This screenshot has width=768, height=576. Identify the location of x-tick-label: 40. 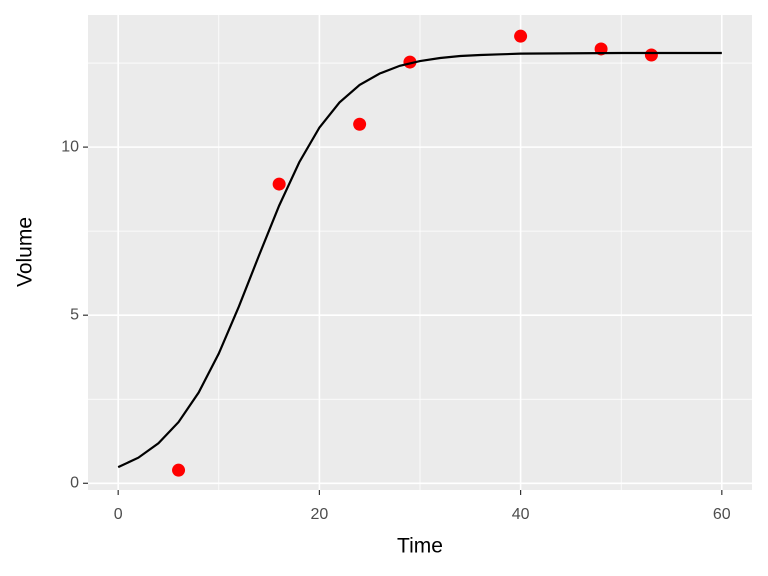
(521, 514).